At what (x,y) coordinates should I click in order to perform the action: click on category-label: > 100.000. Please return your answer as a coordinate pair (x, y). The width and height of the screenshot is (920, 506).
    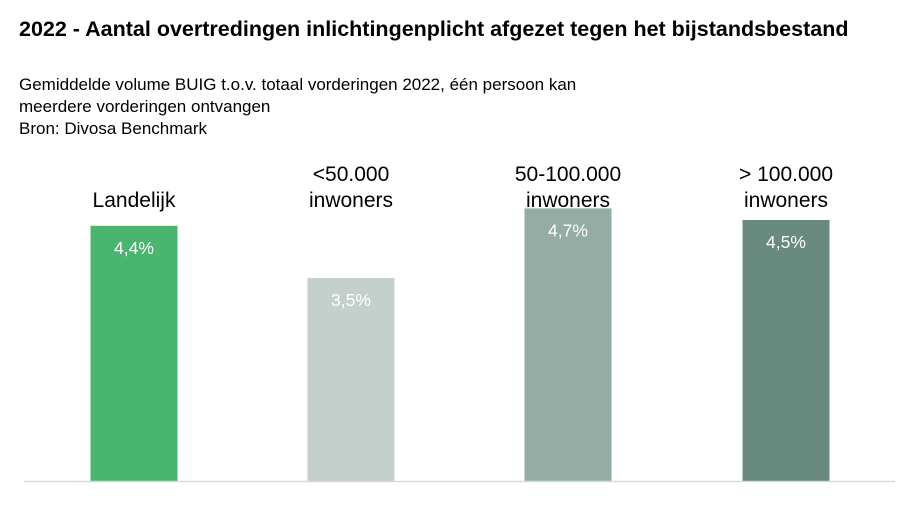
    Looking at the image, I should click on (786, 174).